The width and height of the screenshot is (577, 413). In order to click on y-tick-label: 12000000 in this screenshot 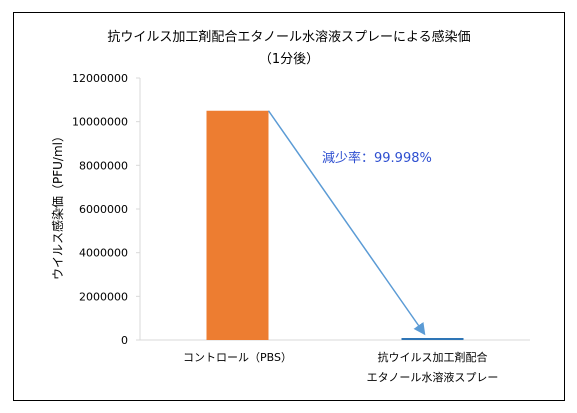, I will do `click(100, 78)`.